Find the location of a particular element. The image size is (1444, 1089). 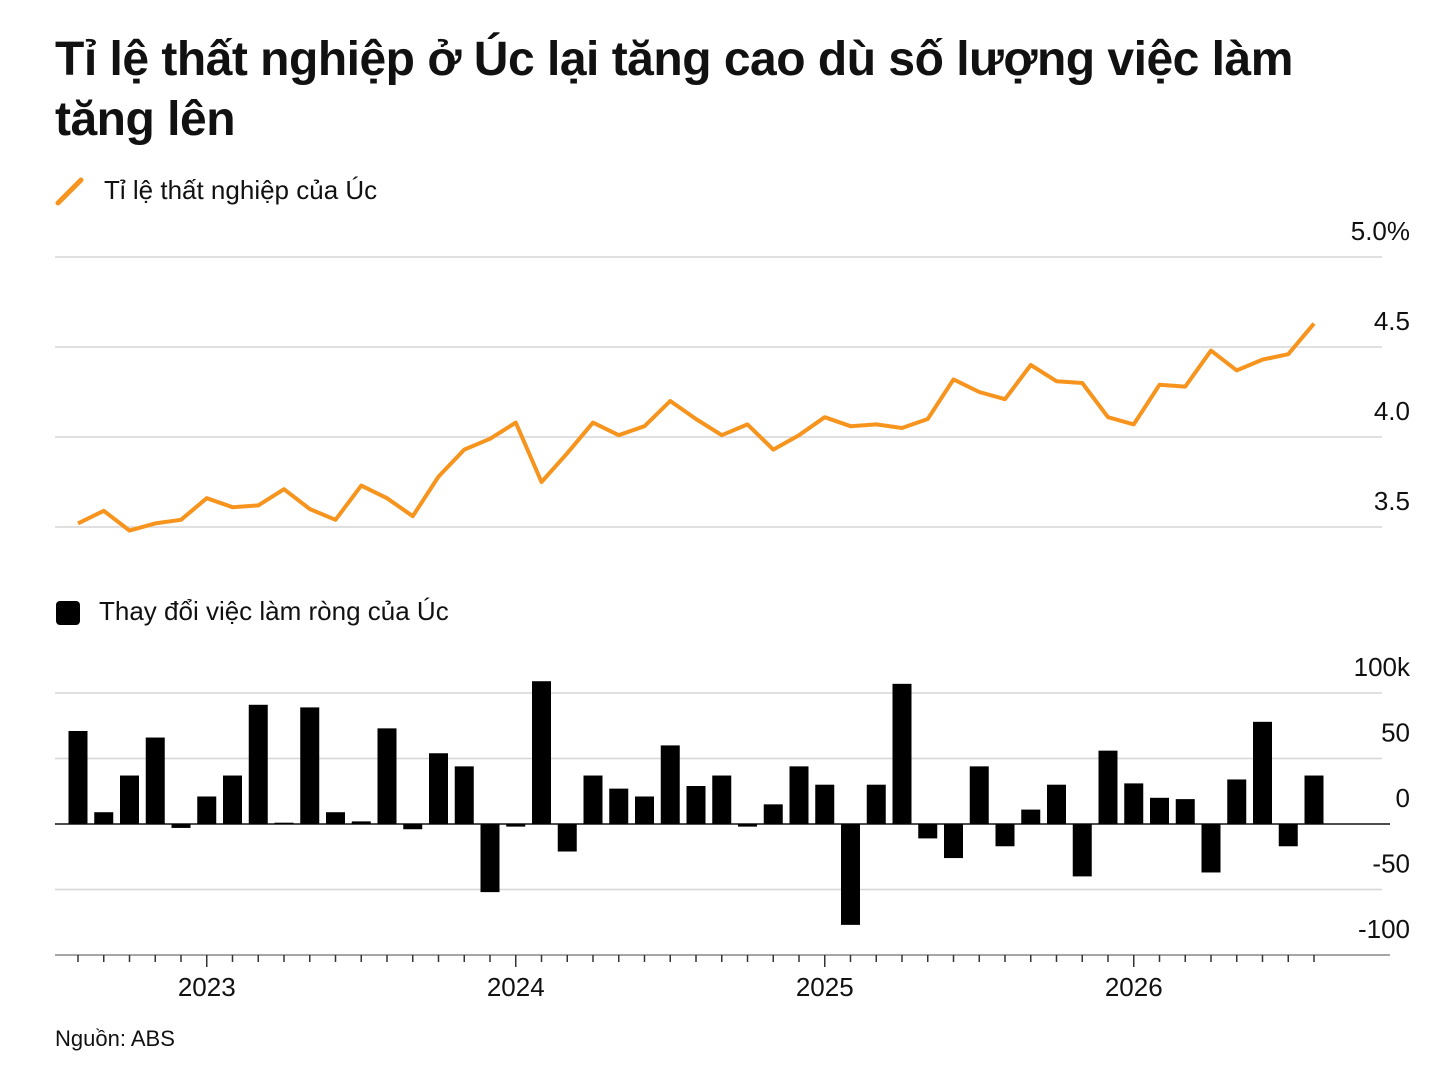

x-tick-label: 2025 is located at coordinates (825, 987).